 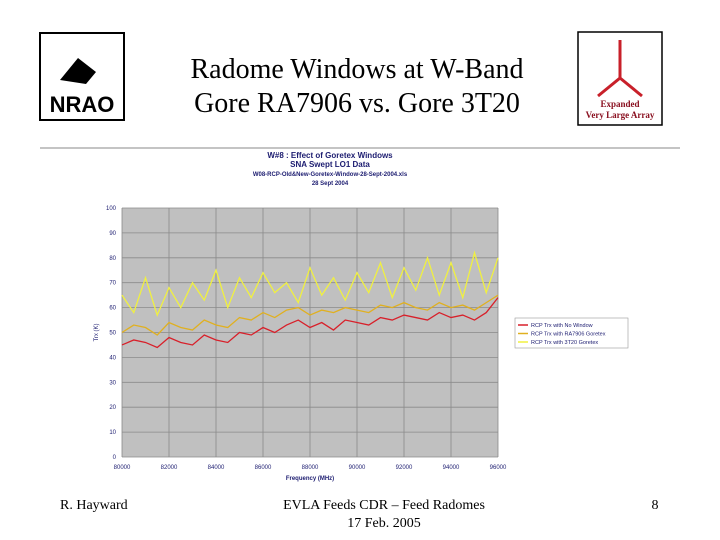 What do you see at coordinates (82, 104) in the screenshot?
I see `logo-left-text: NRAO` at bounding box center [82, 104].